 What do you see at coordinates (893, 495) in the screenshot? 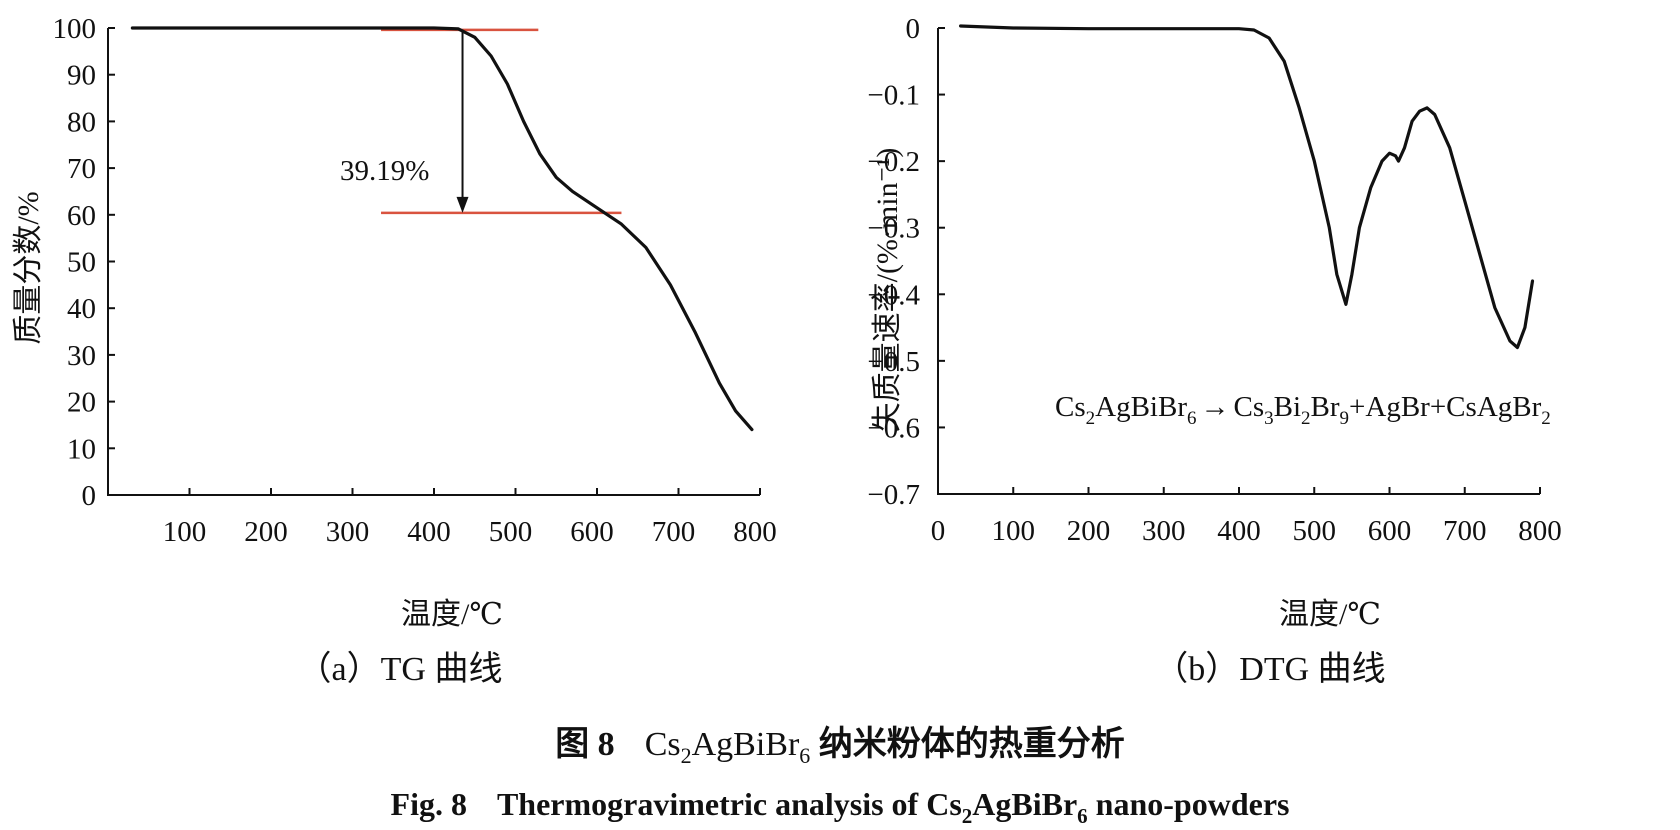
I see `dtg-y-tick-label: −0.7` at bounding box center [893, 495].